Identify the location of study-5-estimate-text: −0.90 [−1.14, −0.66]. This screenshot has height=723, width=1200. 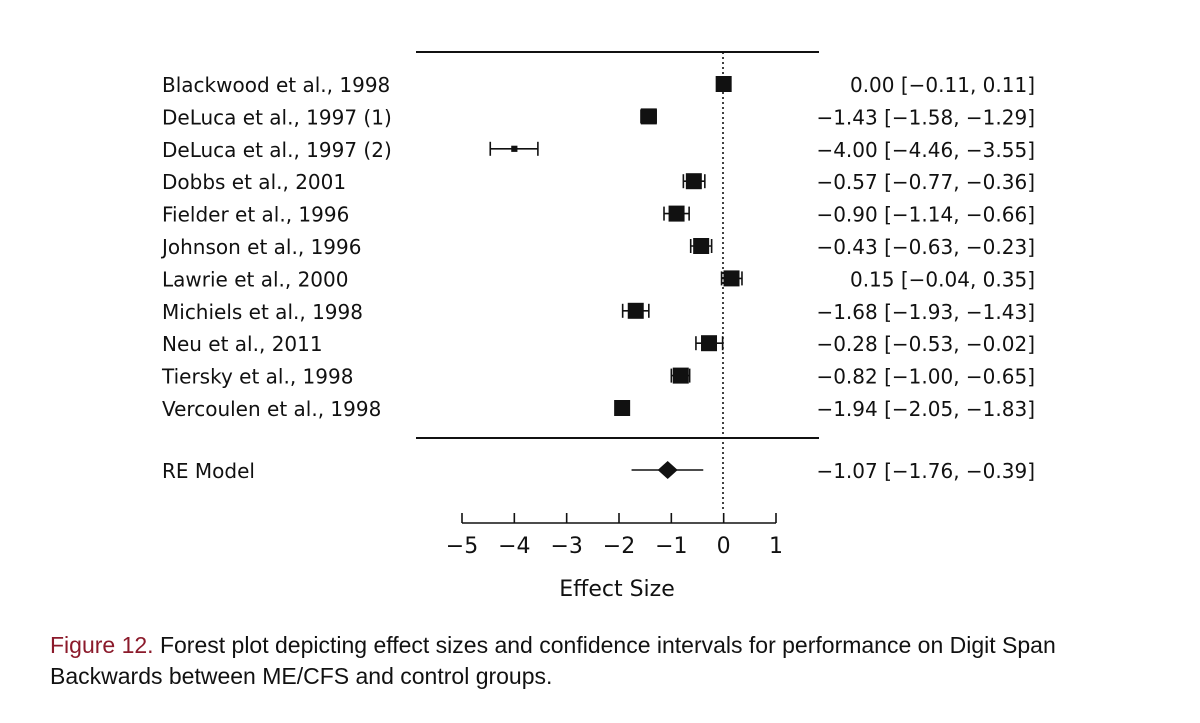
(925, 215).